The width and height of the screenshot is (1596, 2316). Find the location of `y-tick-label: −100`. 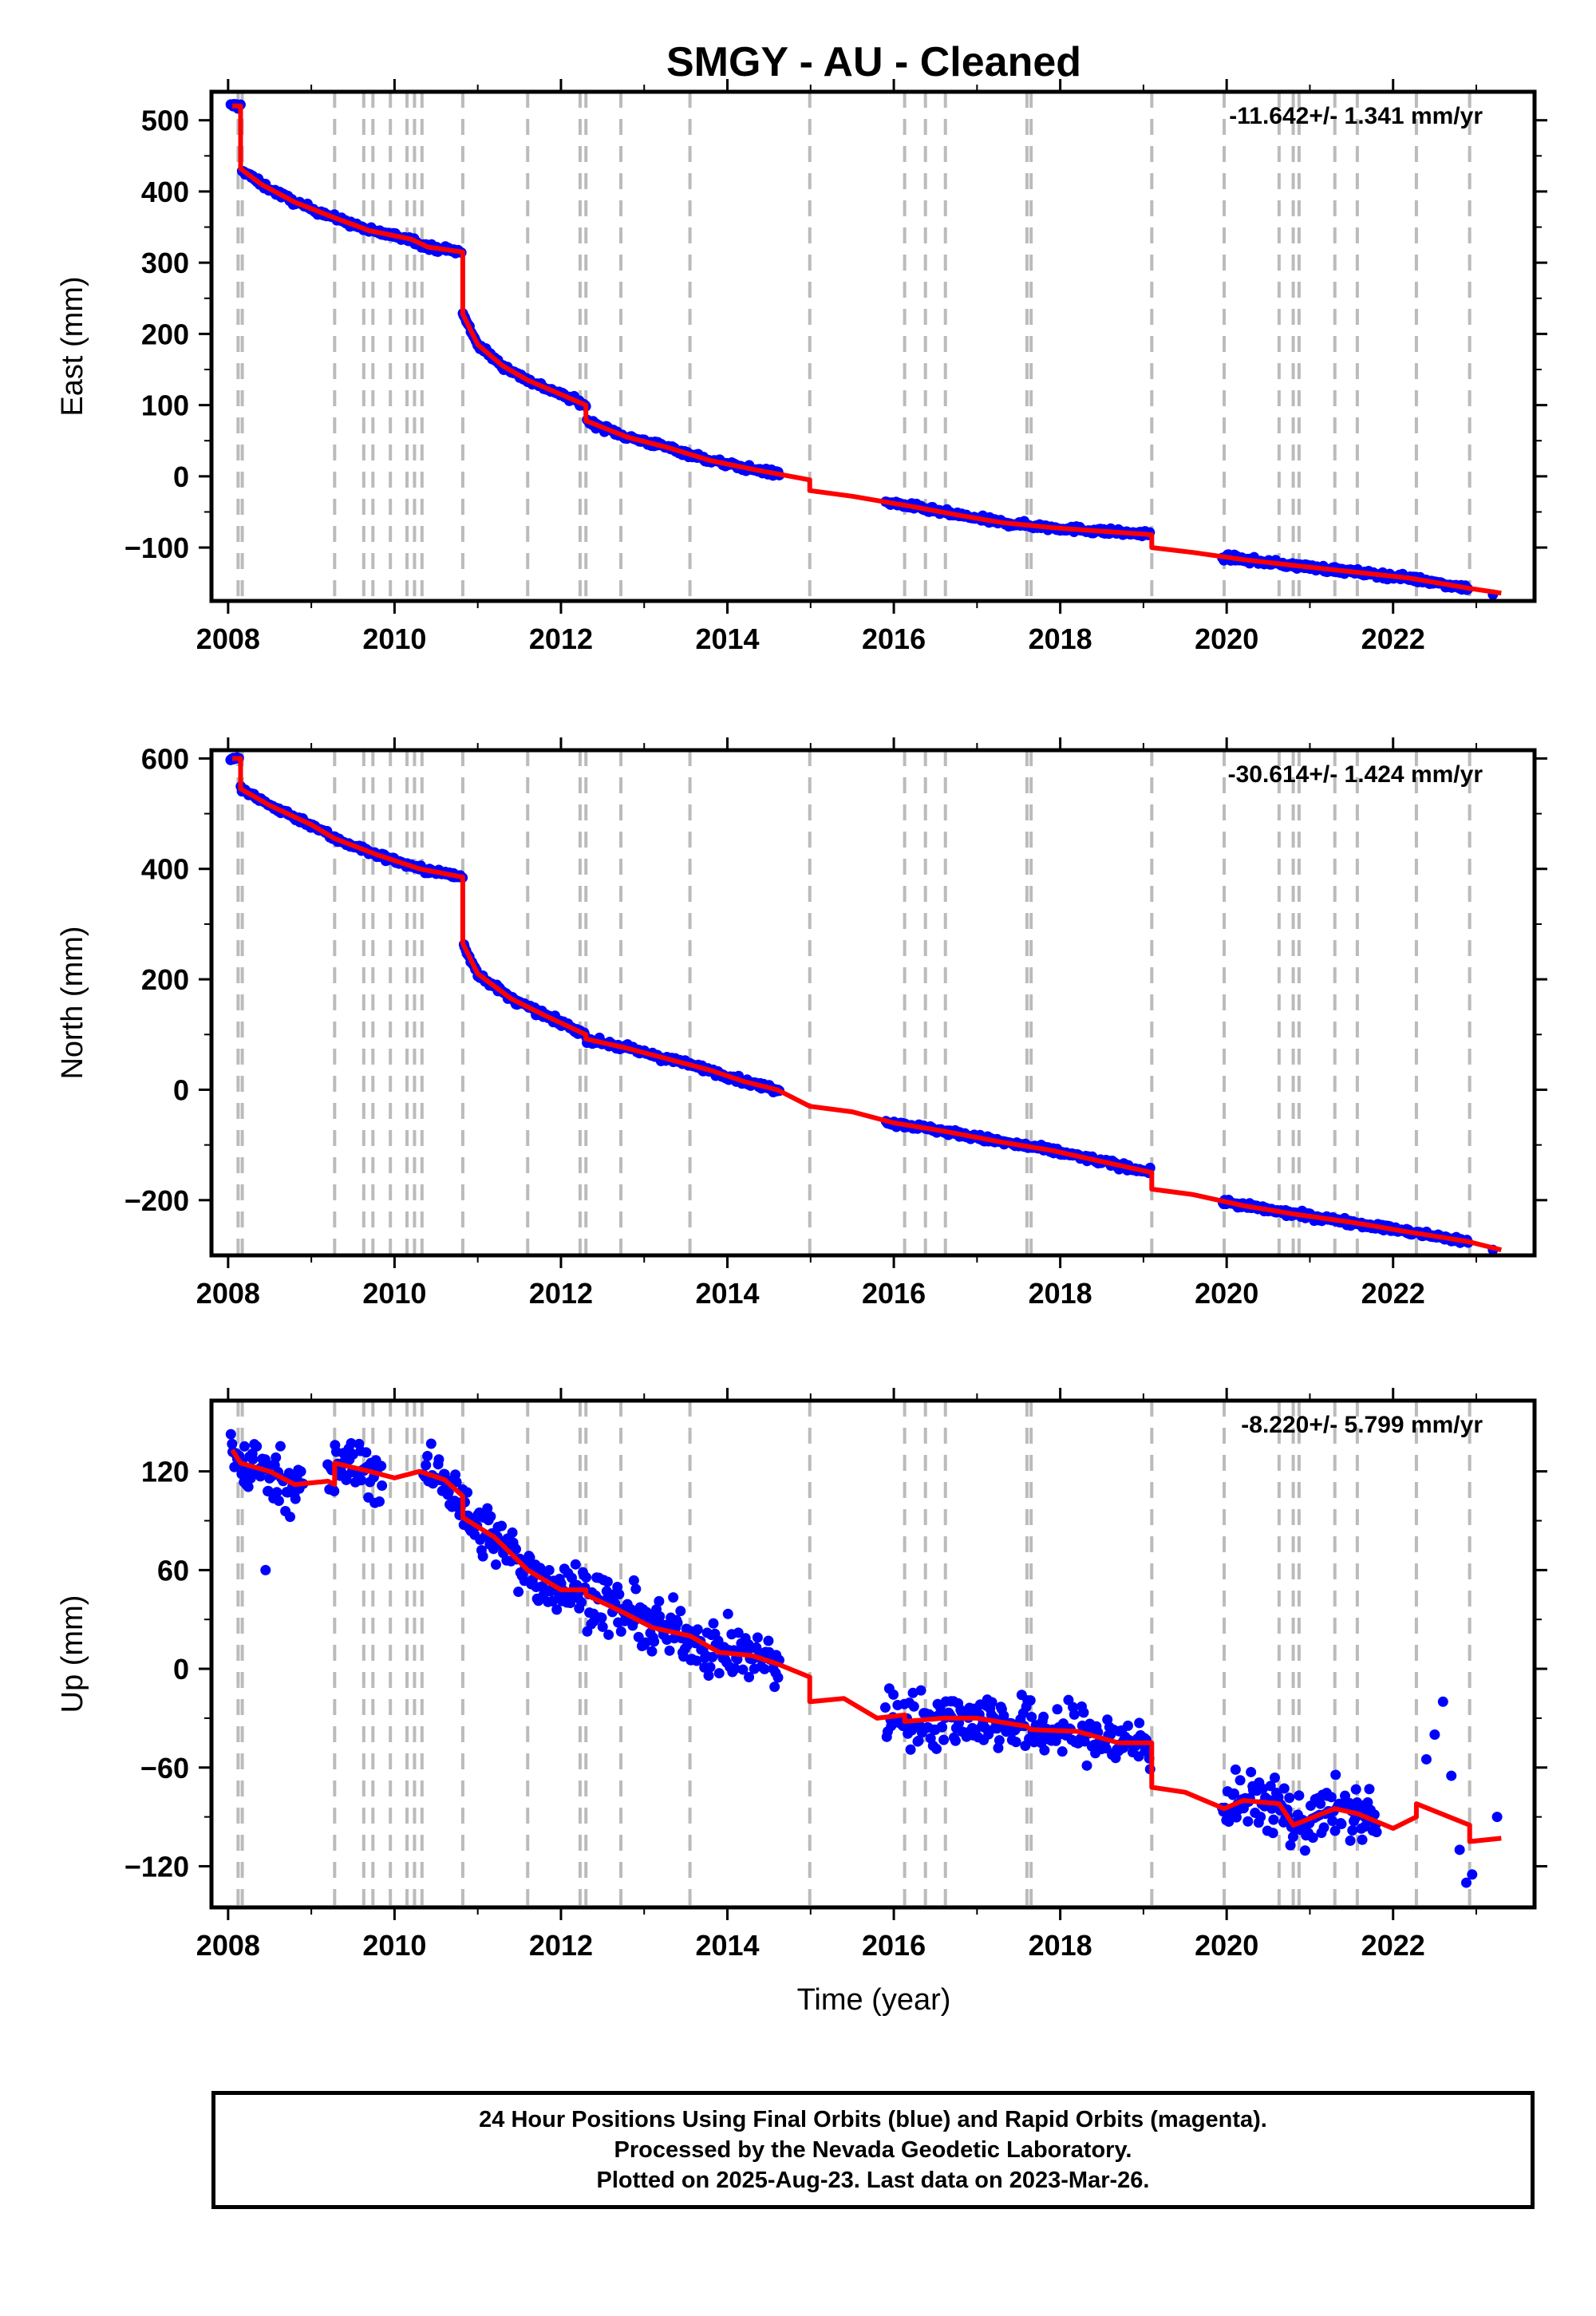

y-tick-label: −100 is located at coordinates (156, 548).